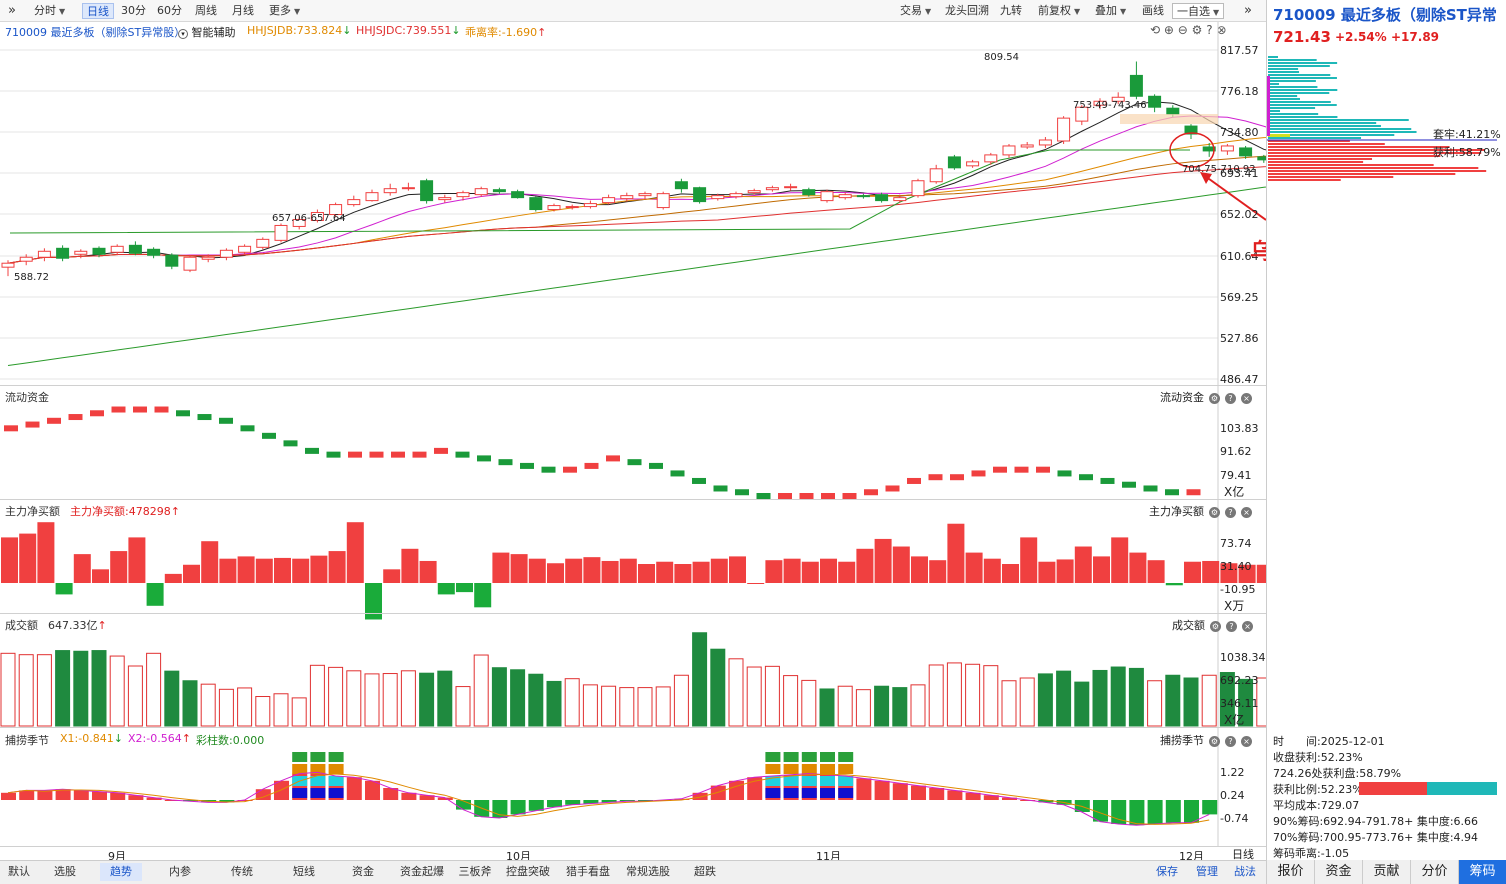 The height and width of the screenshot is (884, 1506). I want to click on period-tab-daily: 日线, so click(98, 11).